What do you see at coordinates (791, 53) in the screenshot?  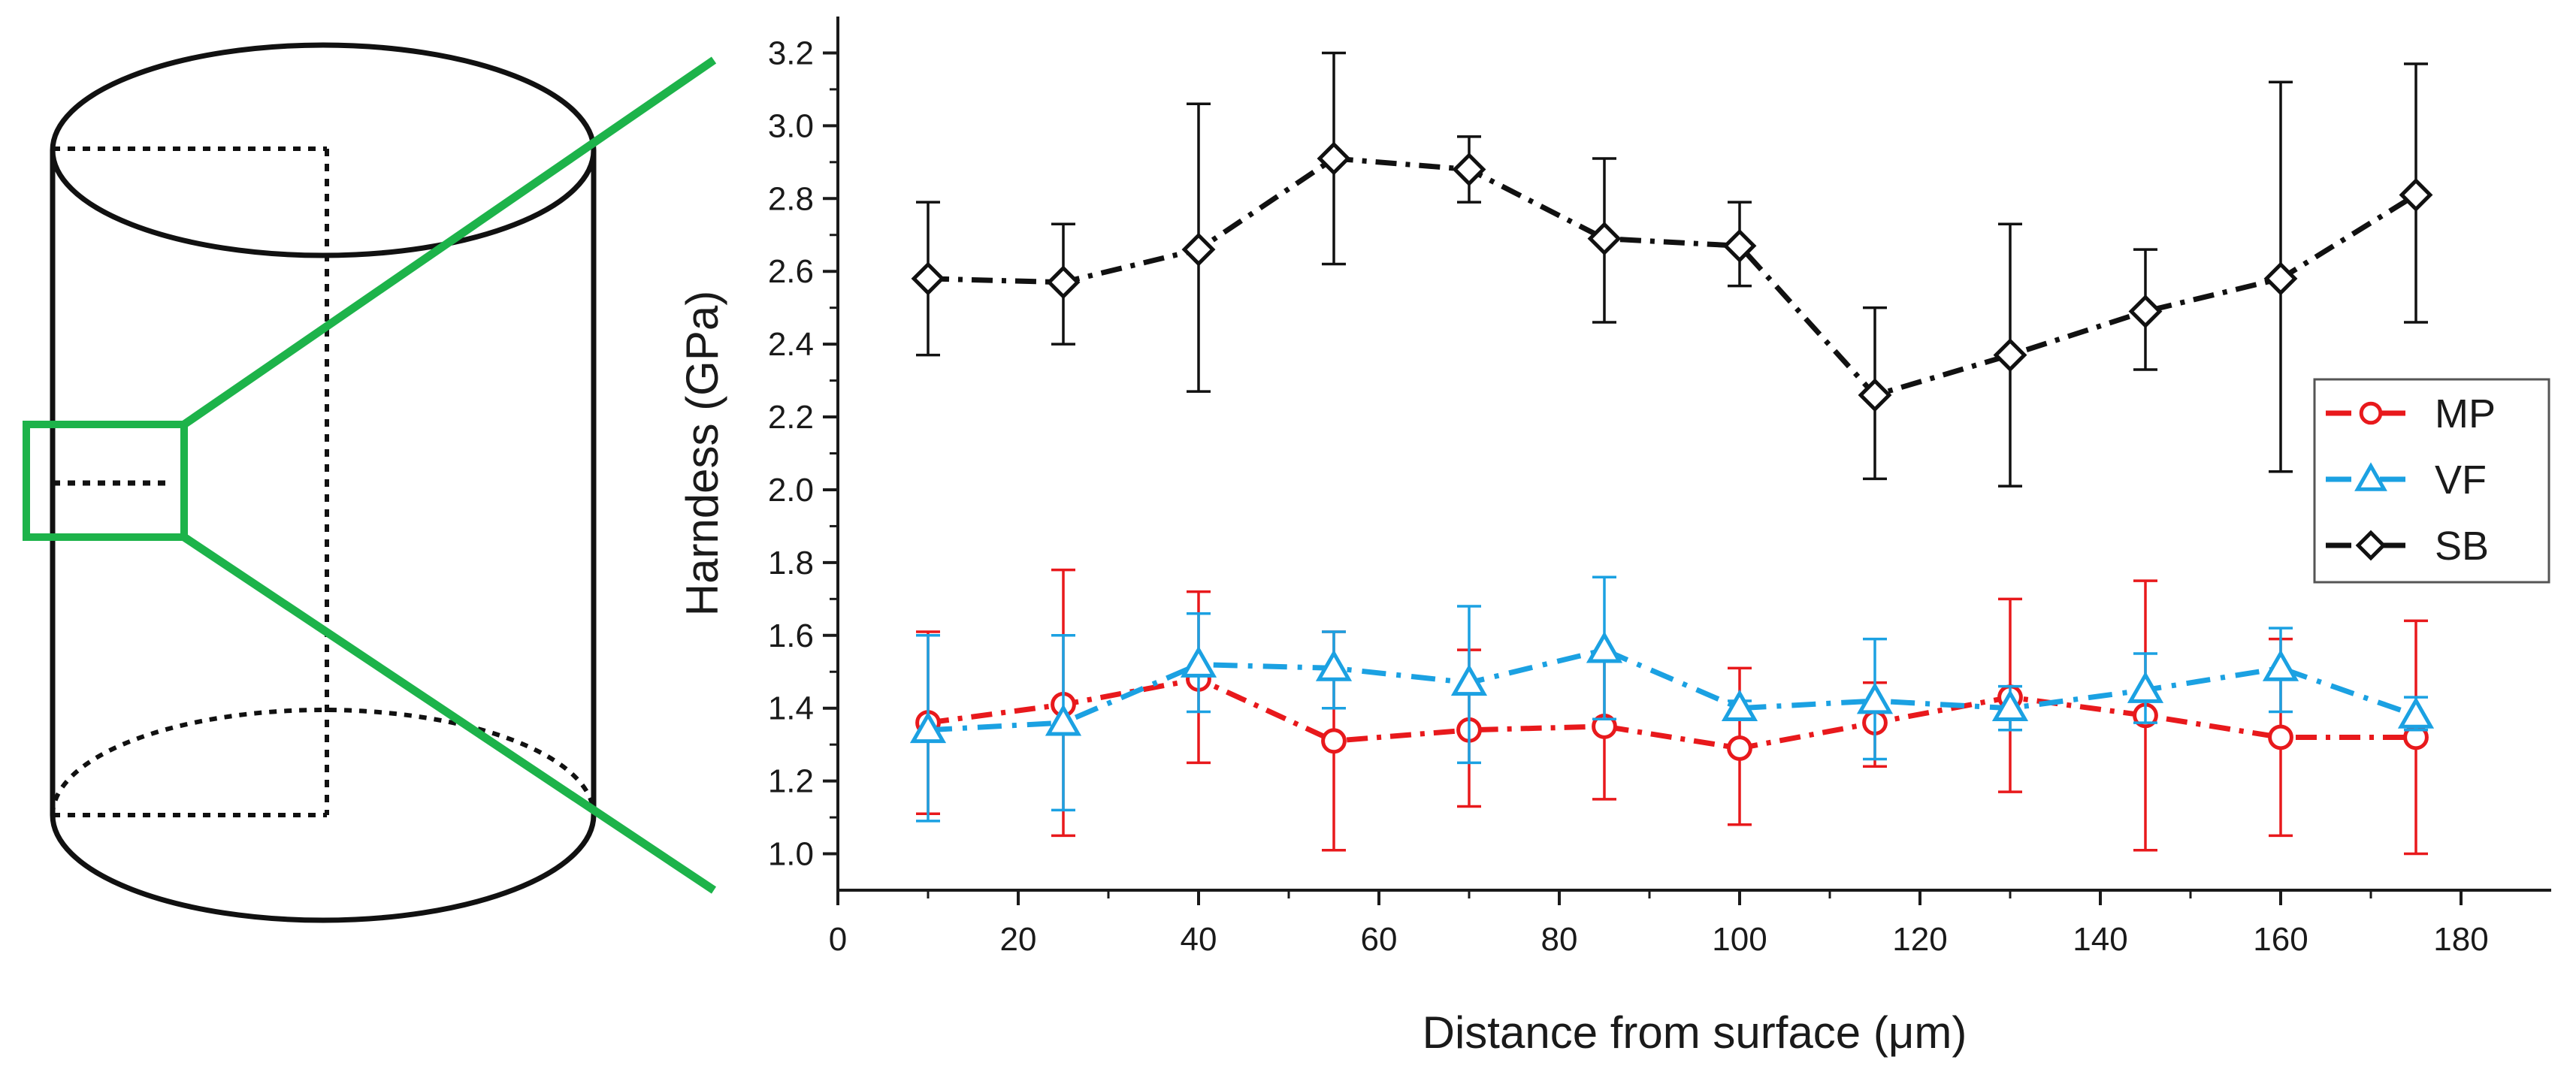 I see `y-tick-label: 3.2` at bounding box center [791, 53].